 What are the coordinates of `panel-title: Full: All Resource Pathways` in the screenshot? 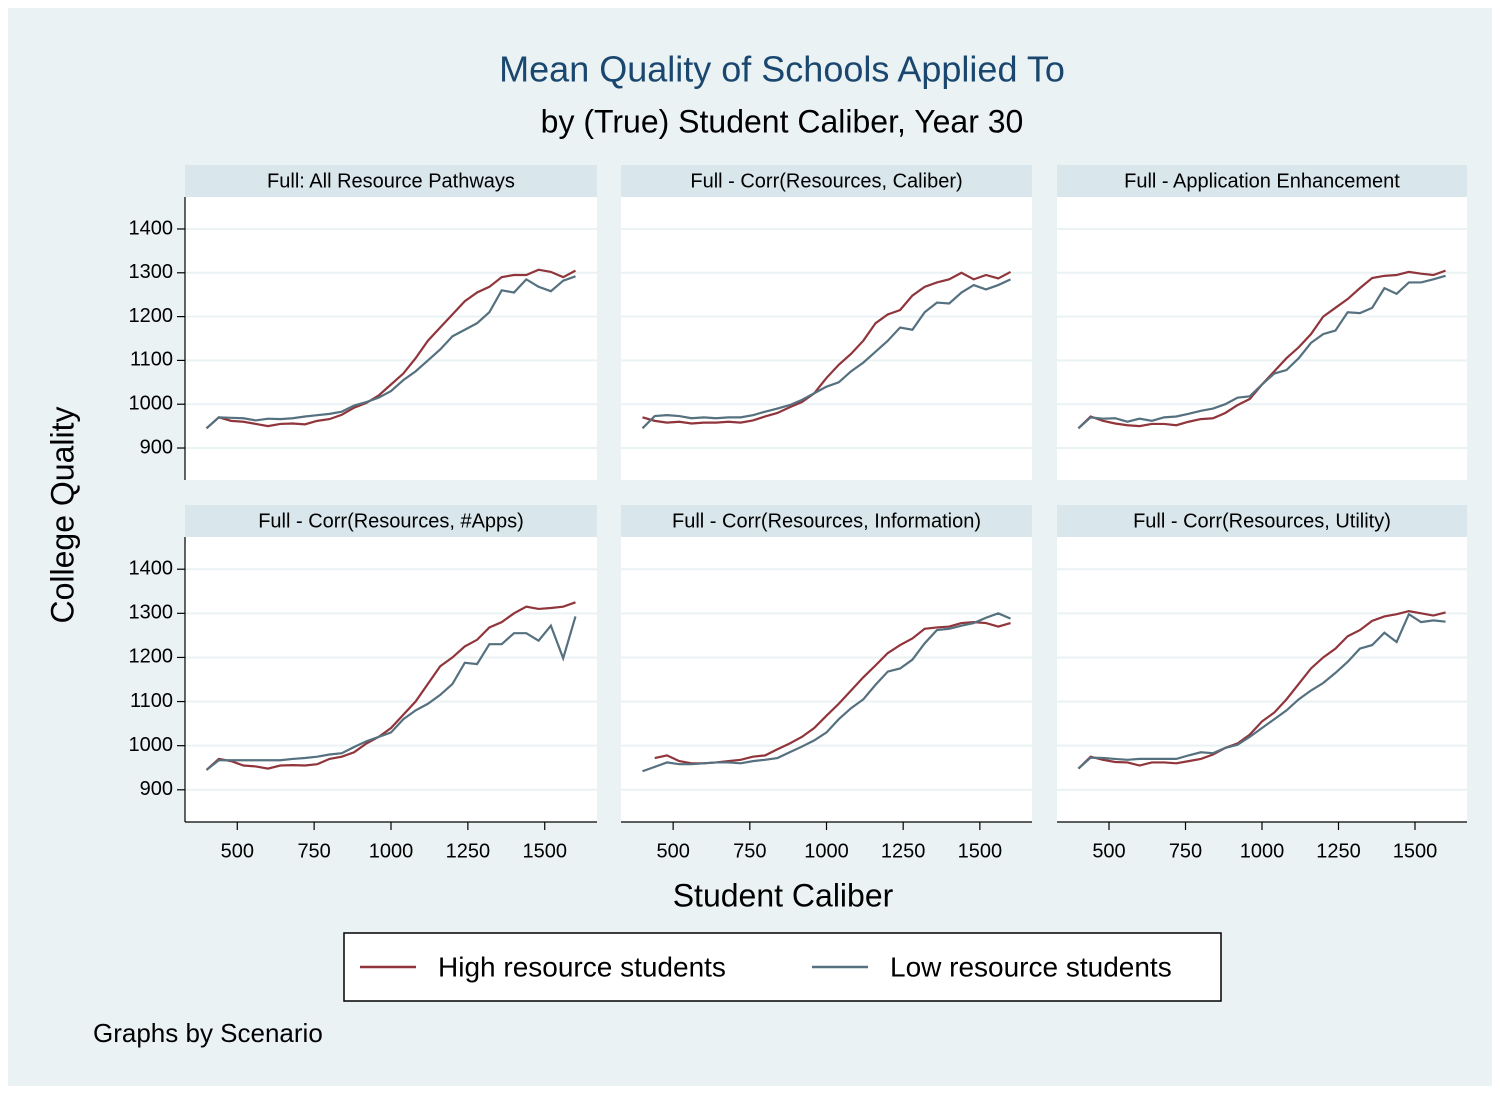 It's located at (391, 181).